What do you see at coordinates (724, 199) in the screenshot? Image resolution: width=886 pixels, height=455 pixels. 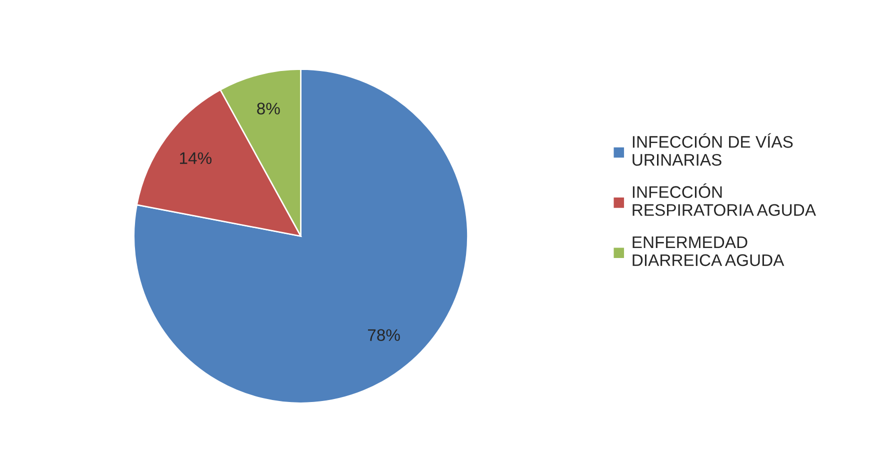 I see `legend-label: INFECCIÓN RESPIRATORIA AGUDA` at bounding box center [724, 199].